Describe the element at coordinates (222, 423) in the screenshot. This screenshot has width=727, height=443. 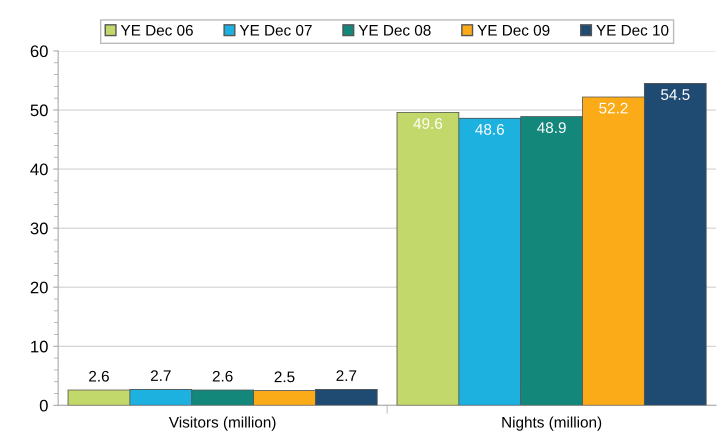
I see `x-tick-label: Visitors (million)` at that location.